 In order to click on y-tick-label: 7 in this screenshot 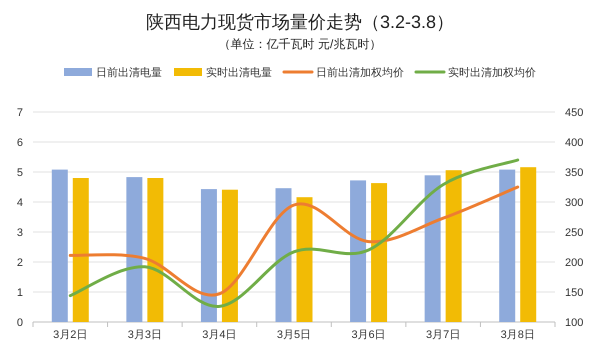, I will do `click(19, 113)`.